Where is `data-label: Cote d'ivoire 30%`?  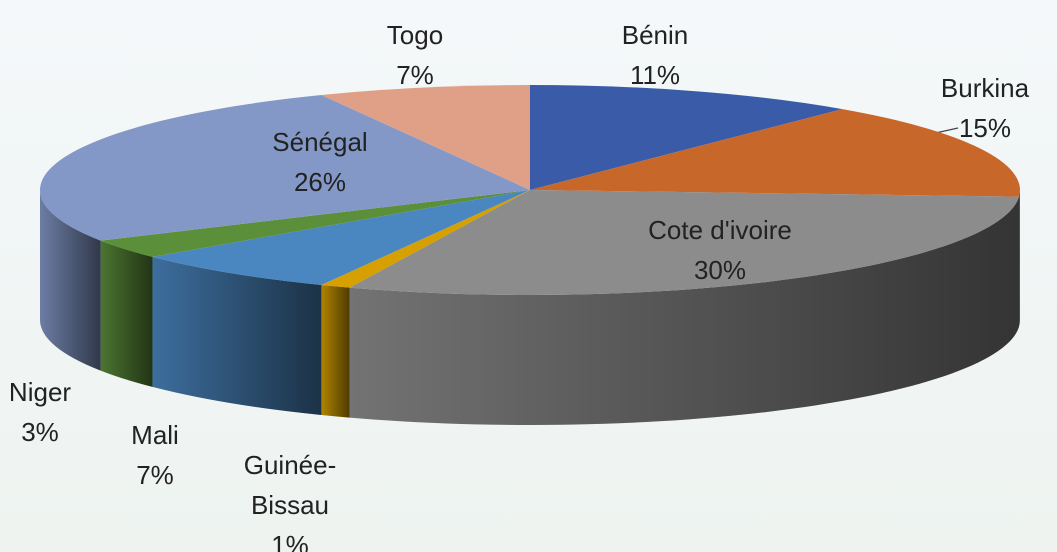 data-label: Cote d'ivoire 30% is located at coordinates (720, 250).